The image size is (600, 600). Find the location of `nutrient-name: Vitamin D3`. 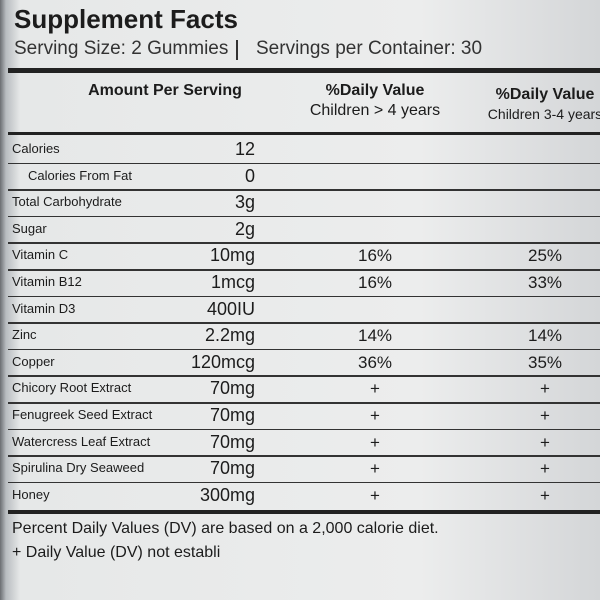

nutrient-name: Vitamin D3 is located at coordinates (44, 308).